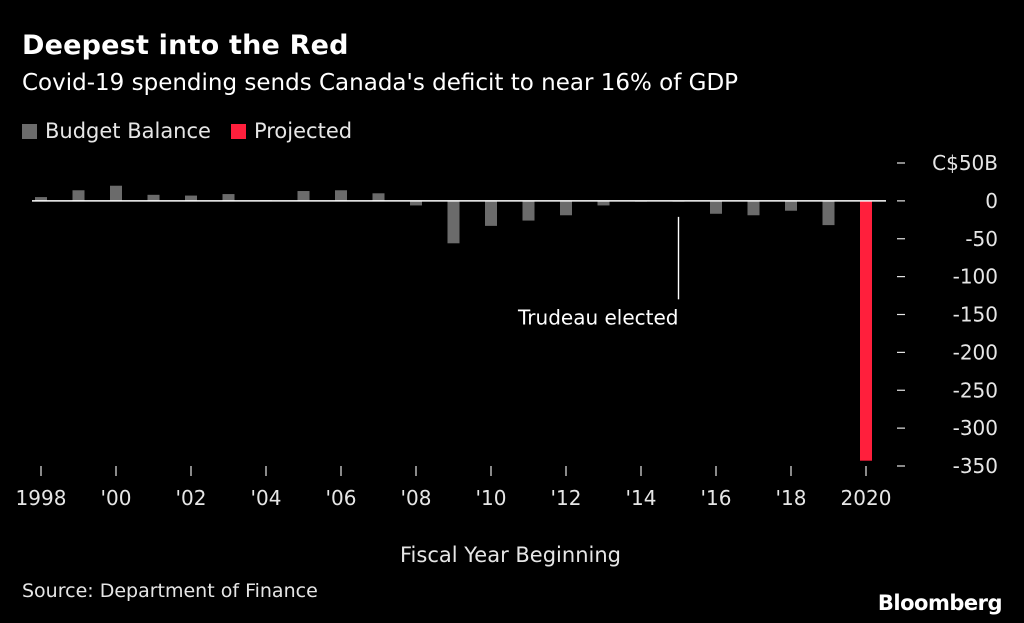 The height and width of the screenshot is (623, 1024). What do you see at coordinates (185, 45) in the screenshot?
I see `chart-title: Deepest into the Red` at bounding box center [185, 45].